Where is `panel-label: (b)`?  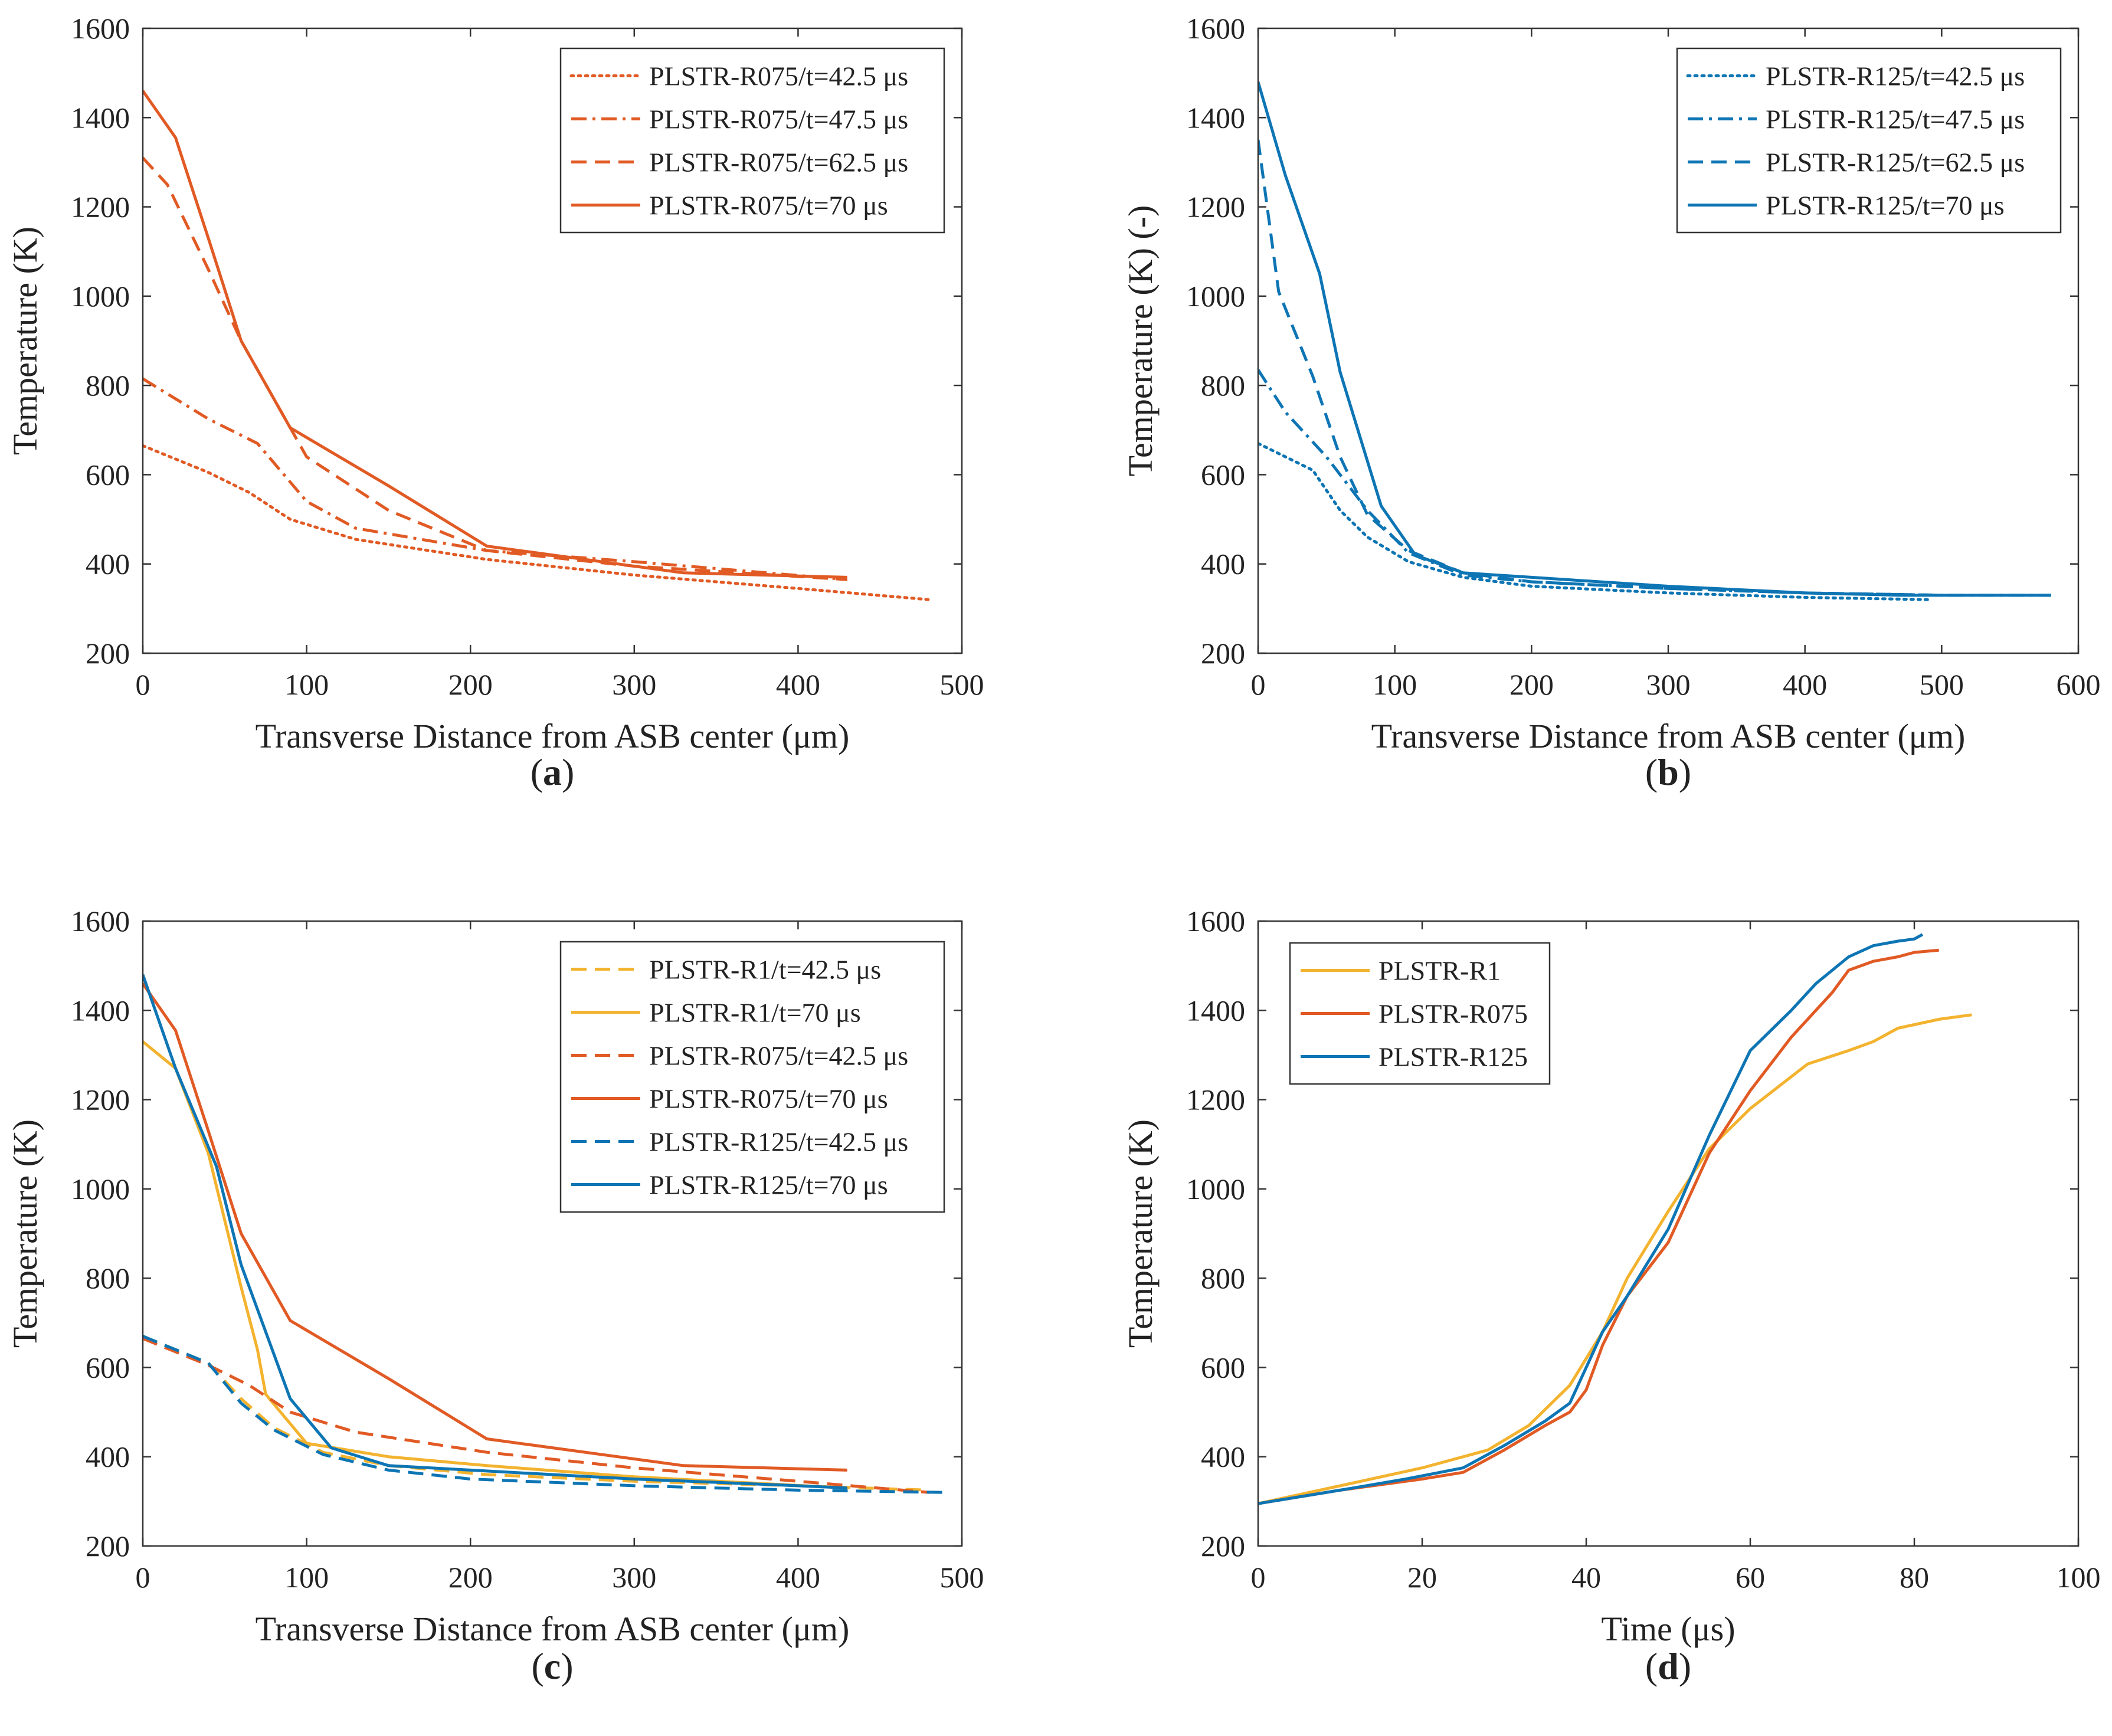 panel-label: (b) is located at coordinates (1668, 772).